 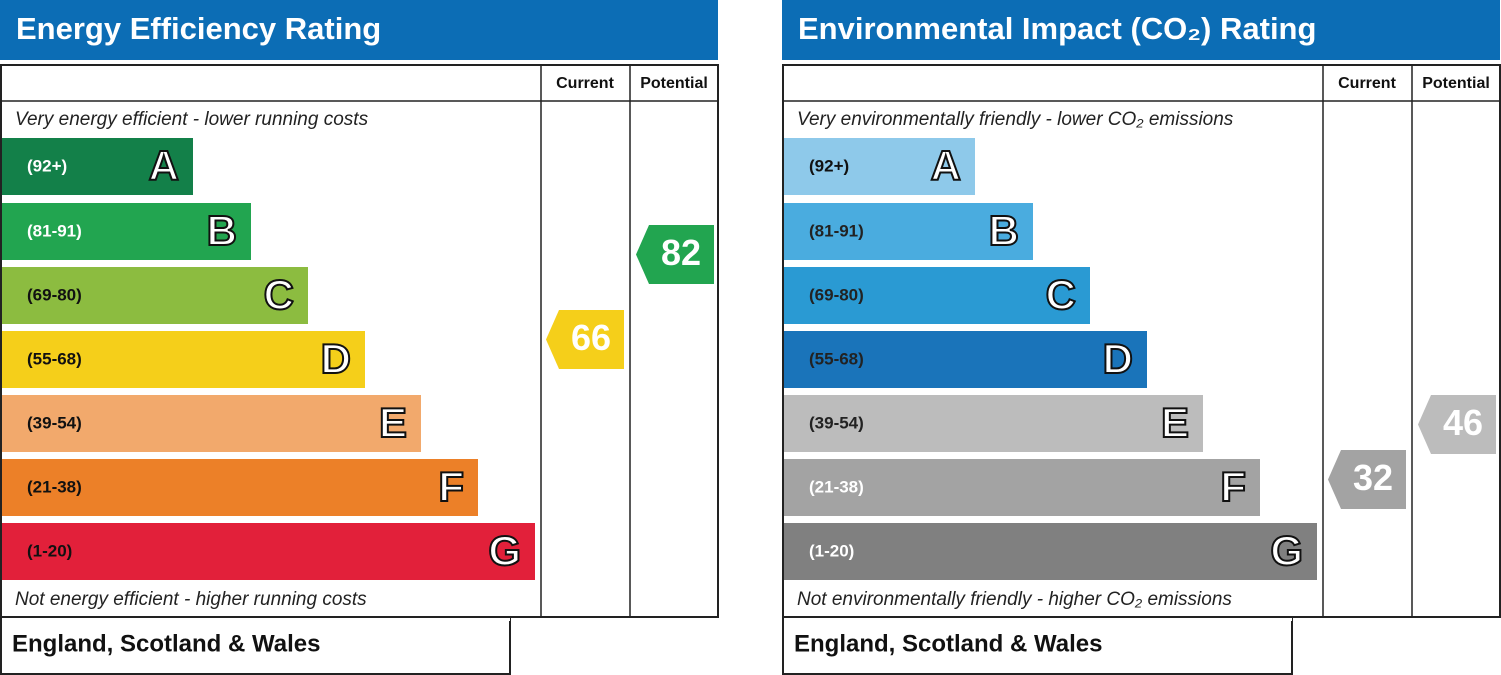 I want to click on panel-title: Energy Efficiency Rating, so click(x=198, y=28).